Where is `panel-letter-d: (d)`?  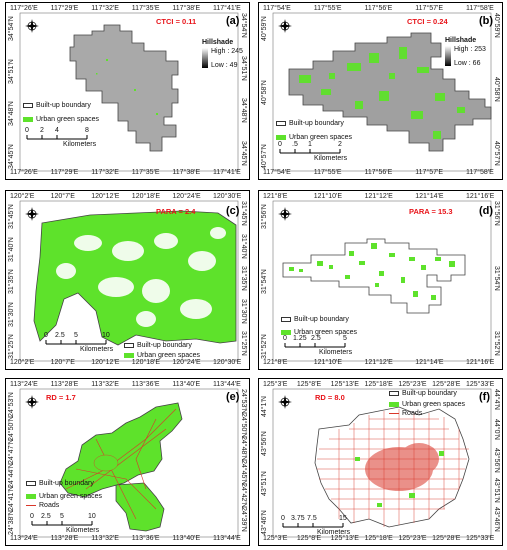 panel-letter-d: (d) is located at coordinates (486, 211).